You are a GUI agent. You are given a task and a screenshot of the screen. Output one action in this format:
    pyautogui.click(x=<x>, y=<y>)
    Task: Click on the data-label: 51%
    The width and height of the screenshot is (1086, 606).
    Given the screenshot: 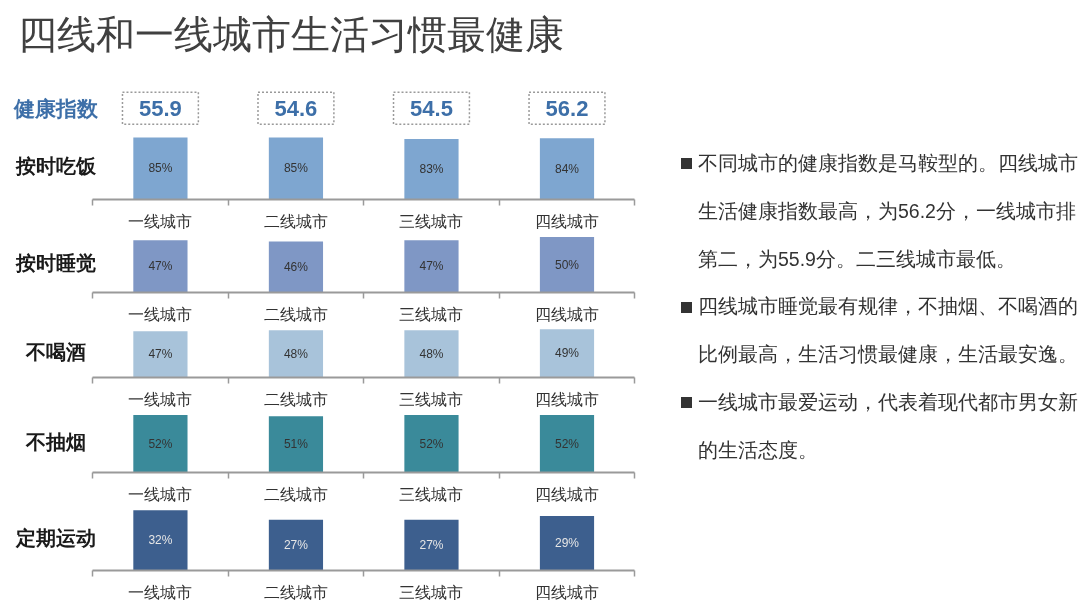 What is the action you would take?
    pyautogui.click(x=296, y=444)
    